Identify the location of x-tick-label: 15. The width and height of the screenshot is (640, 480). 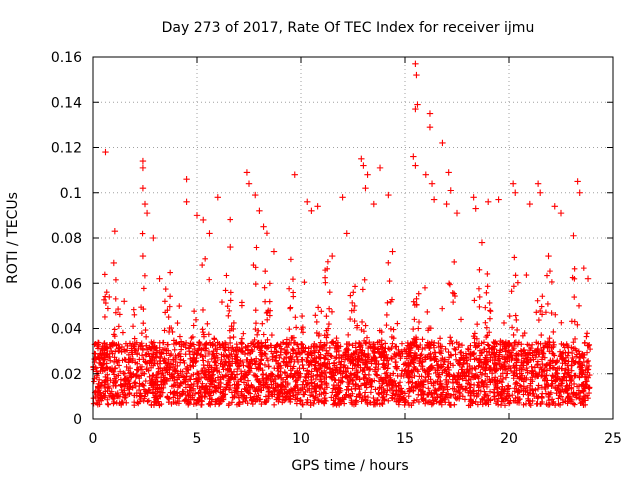
(405, 439).